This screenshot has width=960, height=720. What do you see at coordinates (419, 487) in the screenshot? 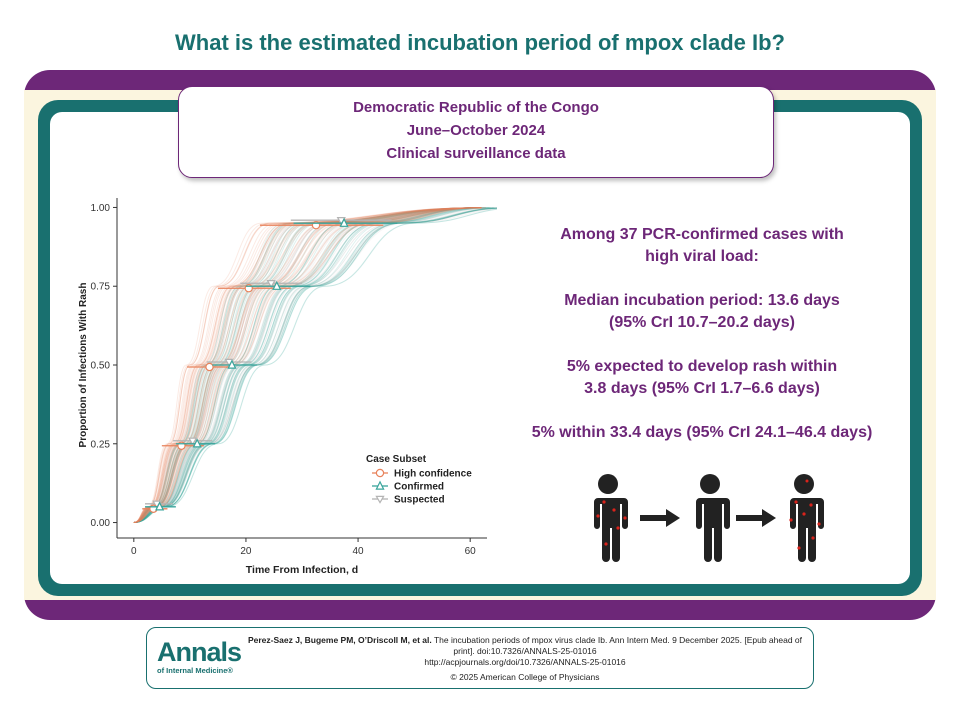
I see `legend-label: Confirmed` at bounding box center [419, 487].